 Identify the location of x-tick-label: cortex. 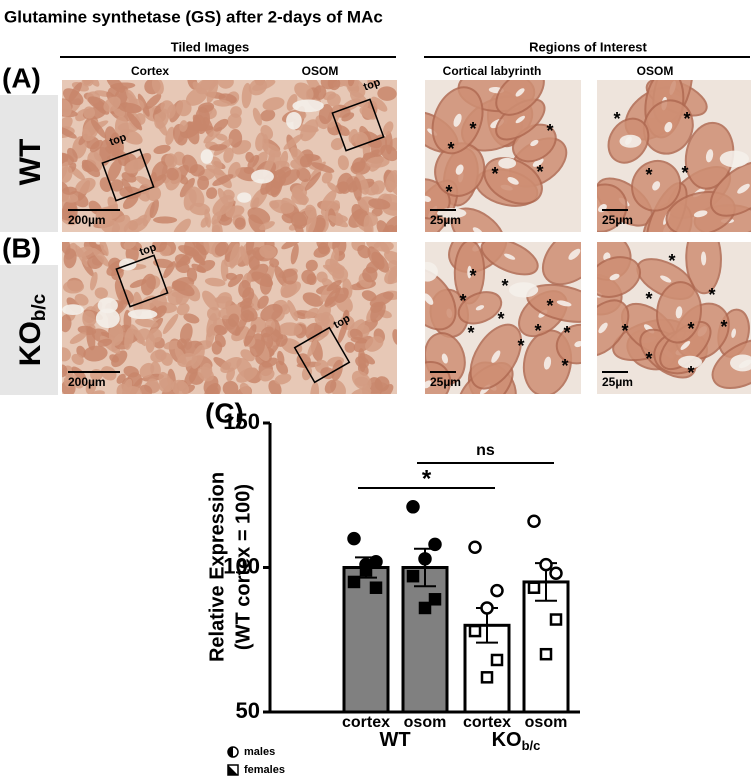
(366, 722).